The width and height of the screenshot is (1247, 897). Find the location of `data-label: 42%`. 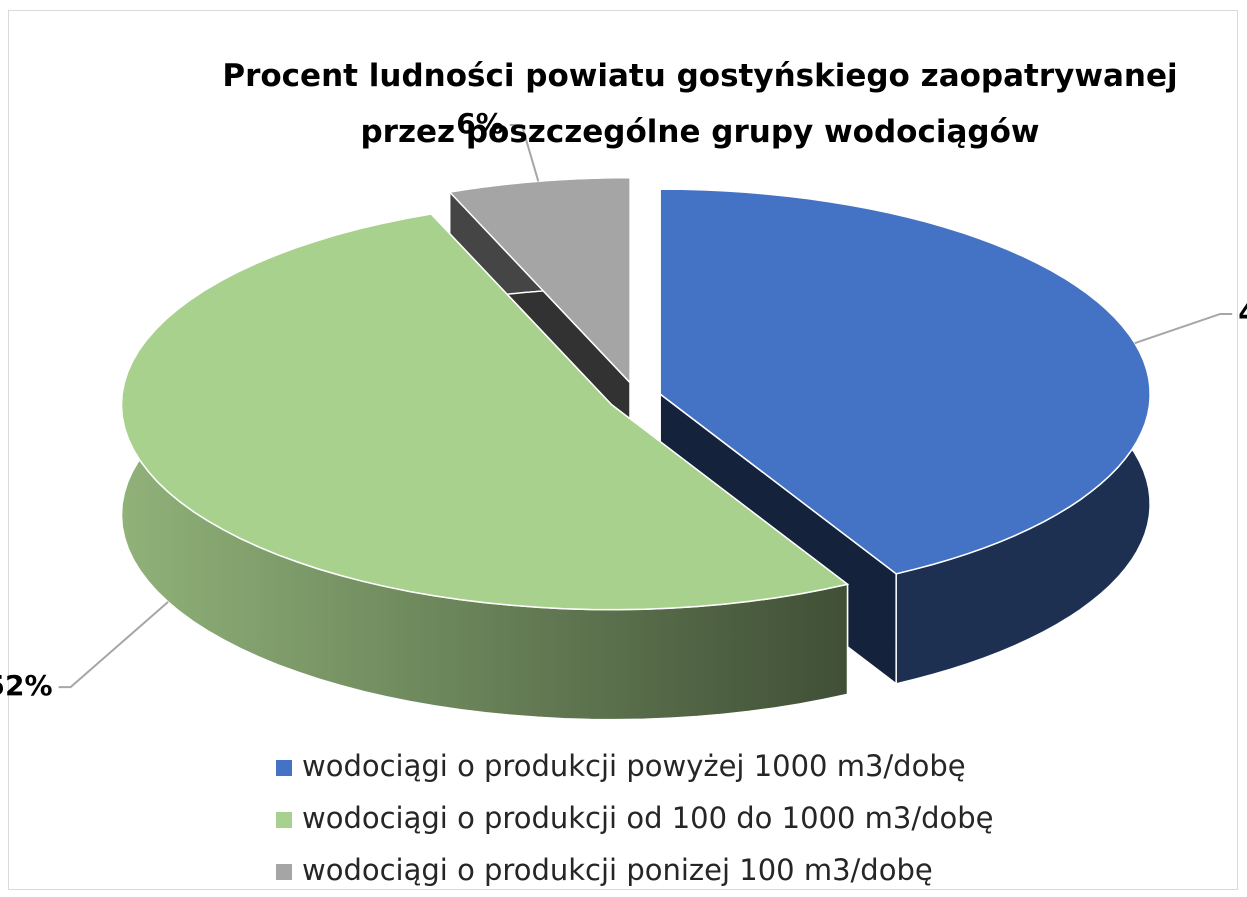

data-label: 42% is located at coordinates (1242, 312).